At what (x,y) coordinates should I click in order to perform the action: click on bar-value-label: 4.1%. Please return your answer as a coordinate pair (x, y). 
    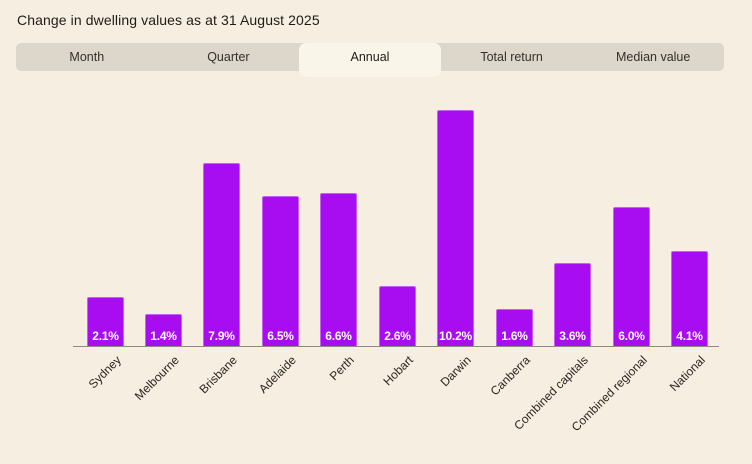
    Looking at the image, I should click on (689, 336).